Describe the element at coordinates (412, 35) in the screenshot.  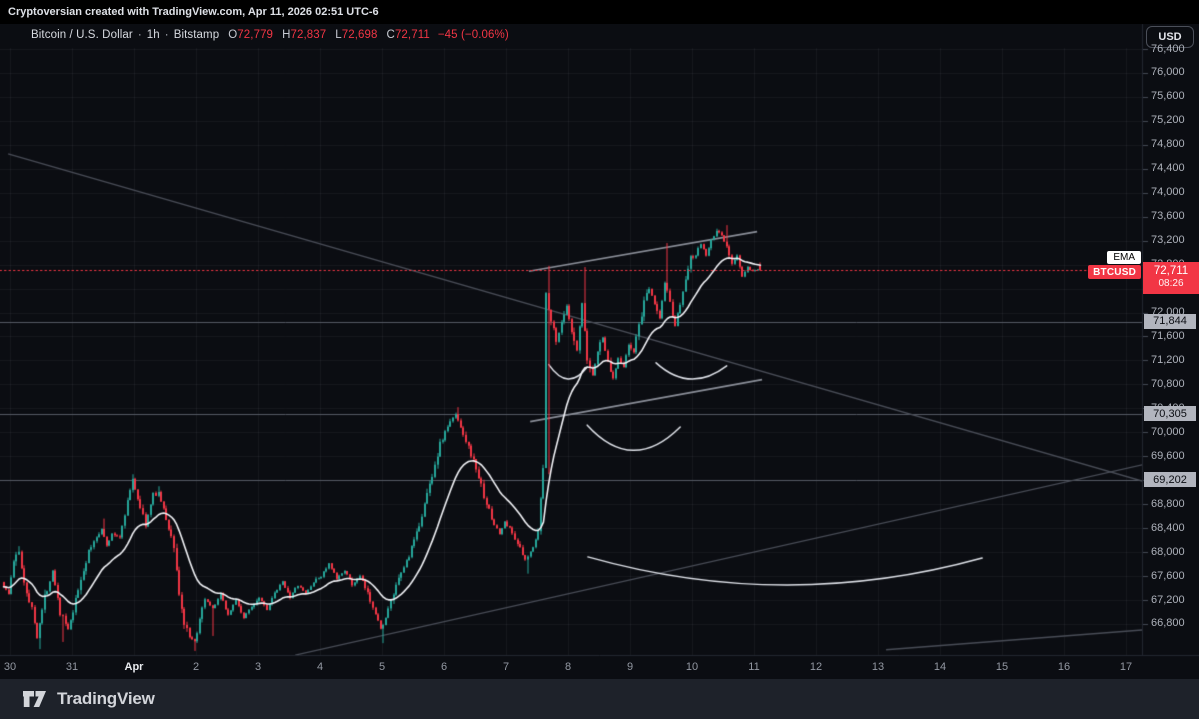
I see `close-value: 72,711` at that location.